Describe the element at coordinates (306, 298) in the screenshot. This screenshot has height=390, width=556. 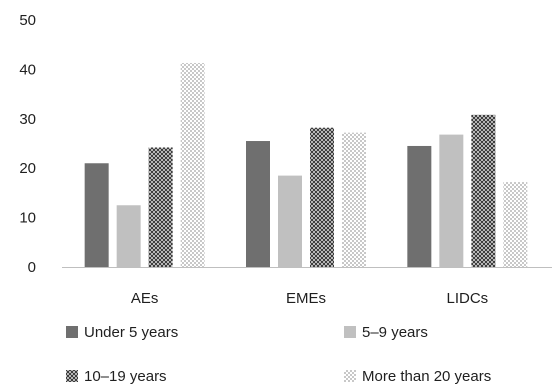
I see `x-category-label: EMEs` at that location.